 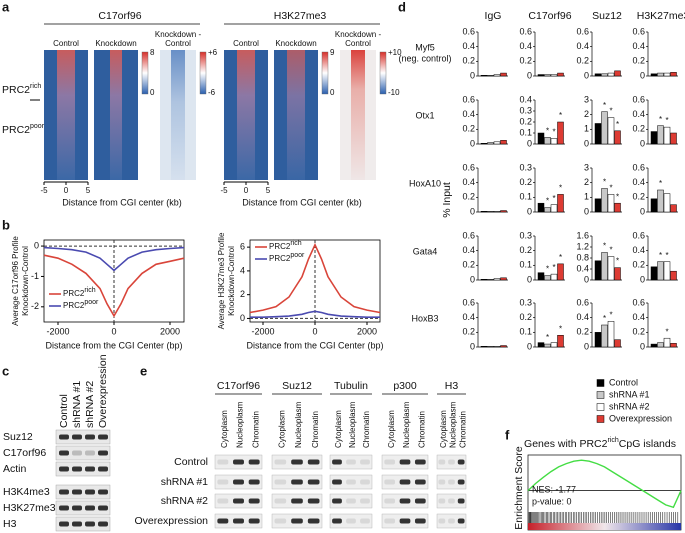 I want to click on column-label: Knockdown -, so click(x=358, y=34).